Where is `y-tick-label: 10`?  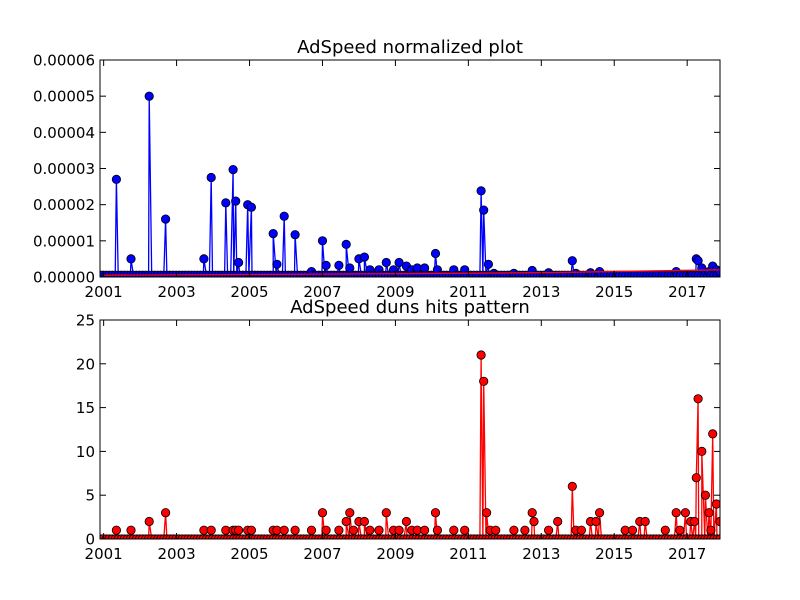 y-tick-label: 10 is located at coordinates (85, 452).